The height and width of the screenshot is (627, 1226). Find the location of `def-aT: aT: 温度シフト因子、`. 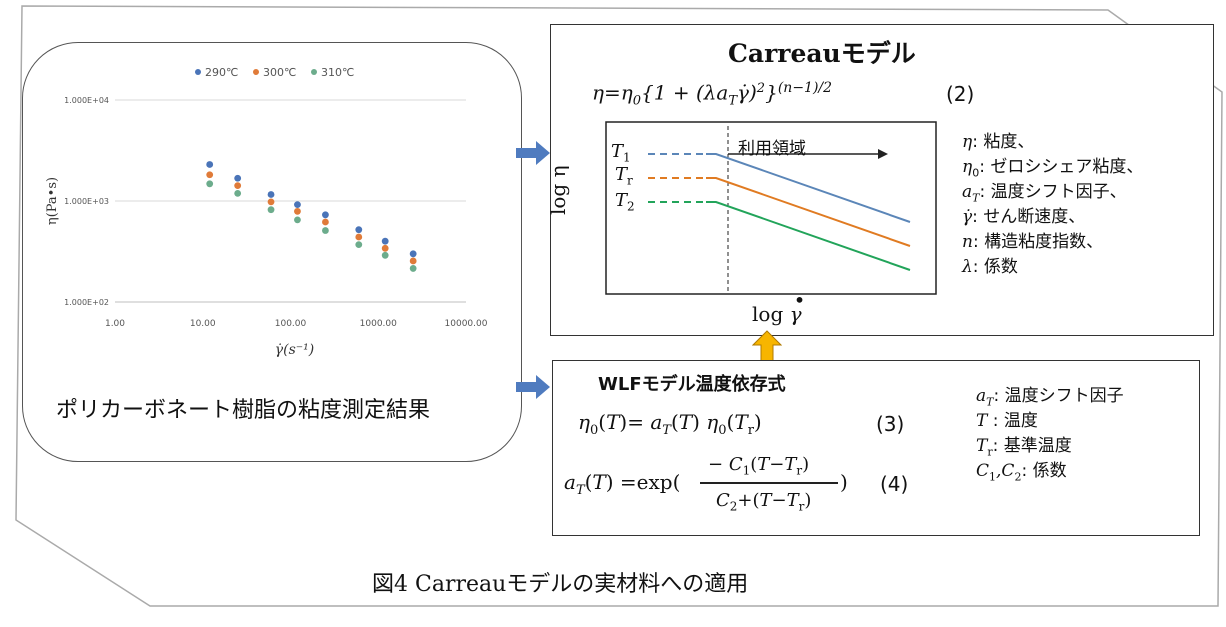

def-aT: aT: 温度シフト因子、 is located at coordinates (1044, 193).